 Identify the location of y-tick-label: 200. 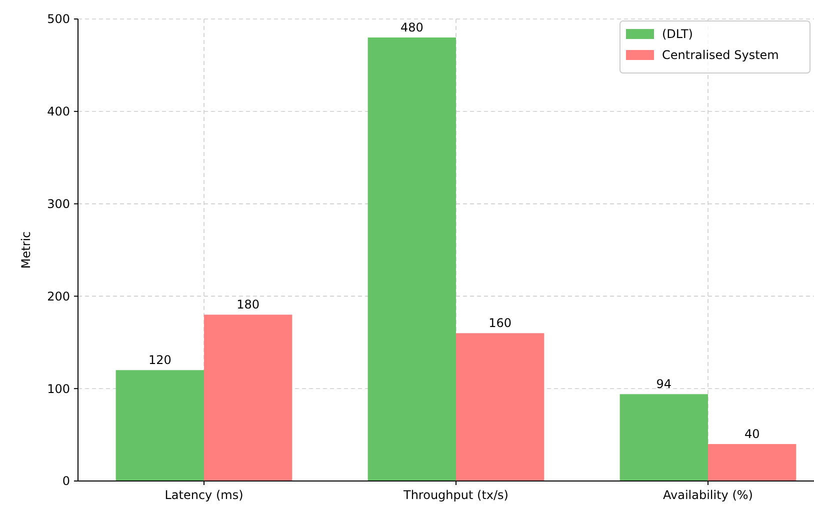
(58, 296).